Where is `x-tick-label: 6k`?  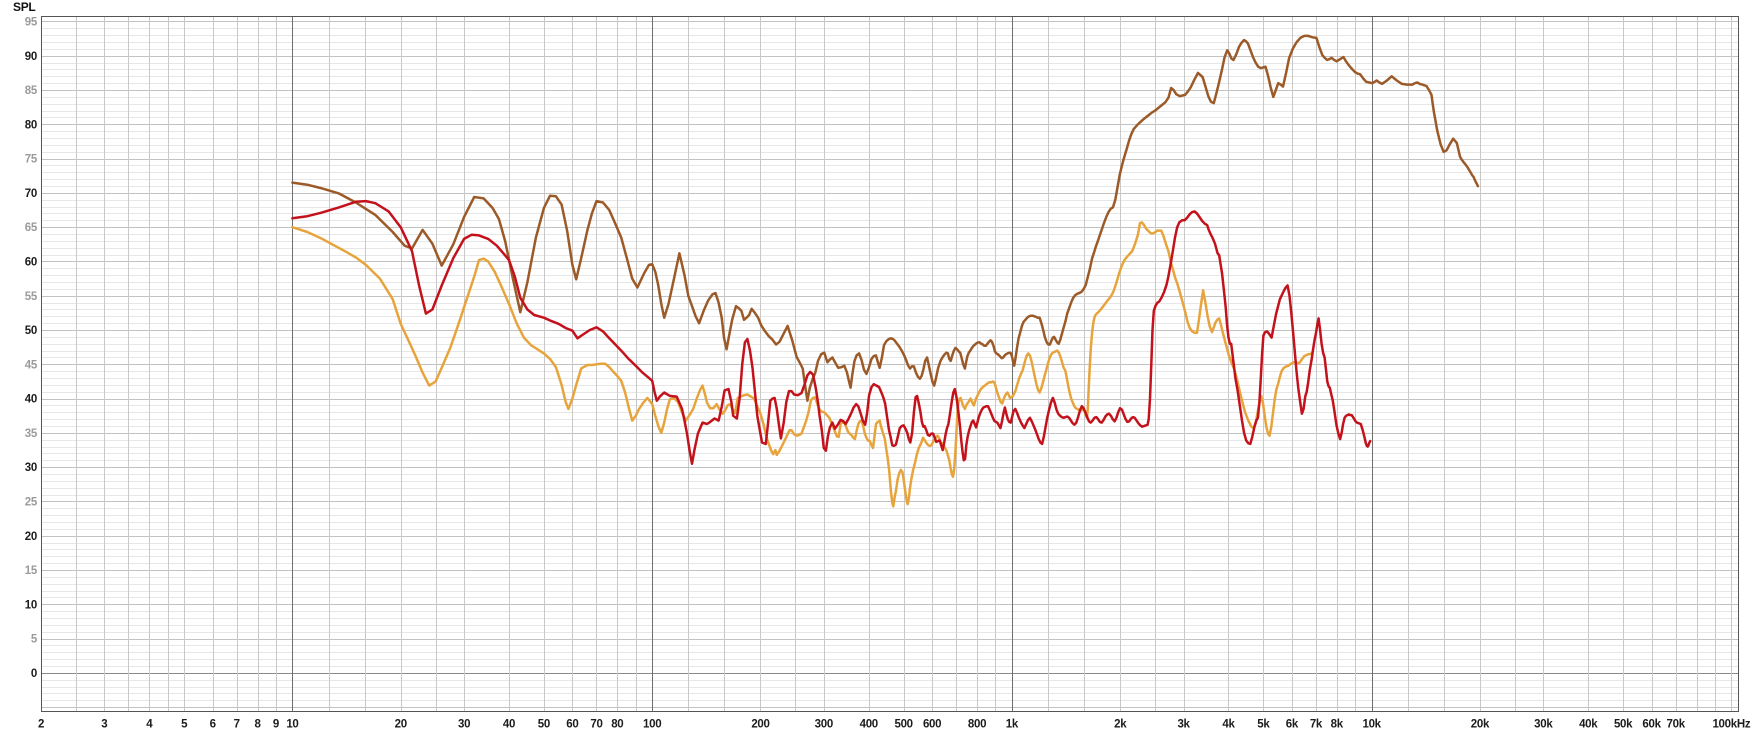
x-tick-label: 6k is located at coordinates (1292, 725).